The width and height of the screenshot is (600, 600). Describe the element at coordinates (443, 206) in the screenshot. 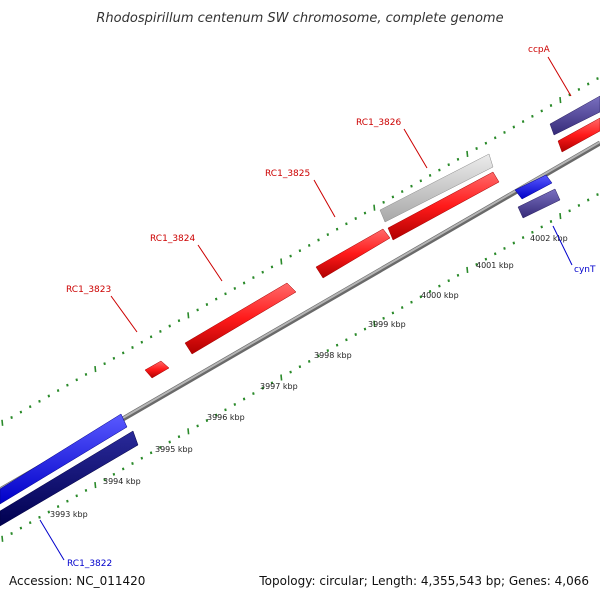

I see `gene-rc1-3826-orf` at that location.